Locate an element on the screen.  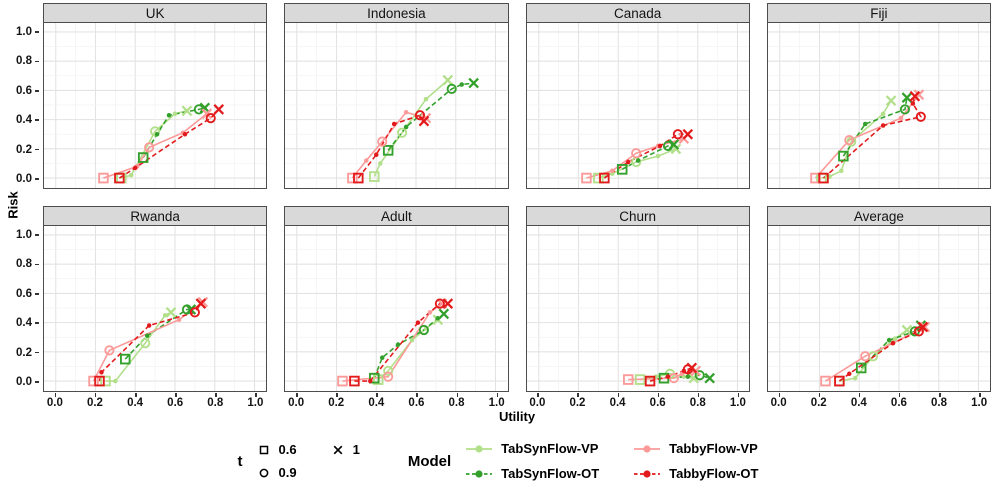
legend-t-item-1: 1 is located at coordinates (345, 449).